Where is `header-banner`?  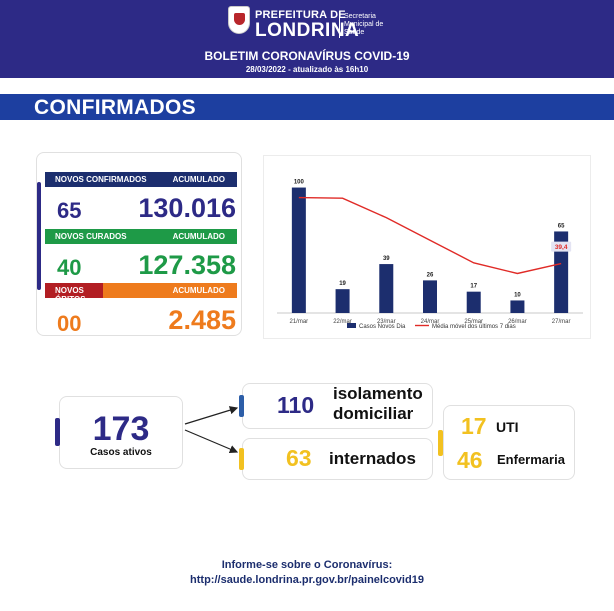 header-banner is located at coordinates (307, 39).